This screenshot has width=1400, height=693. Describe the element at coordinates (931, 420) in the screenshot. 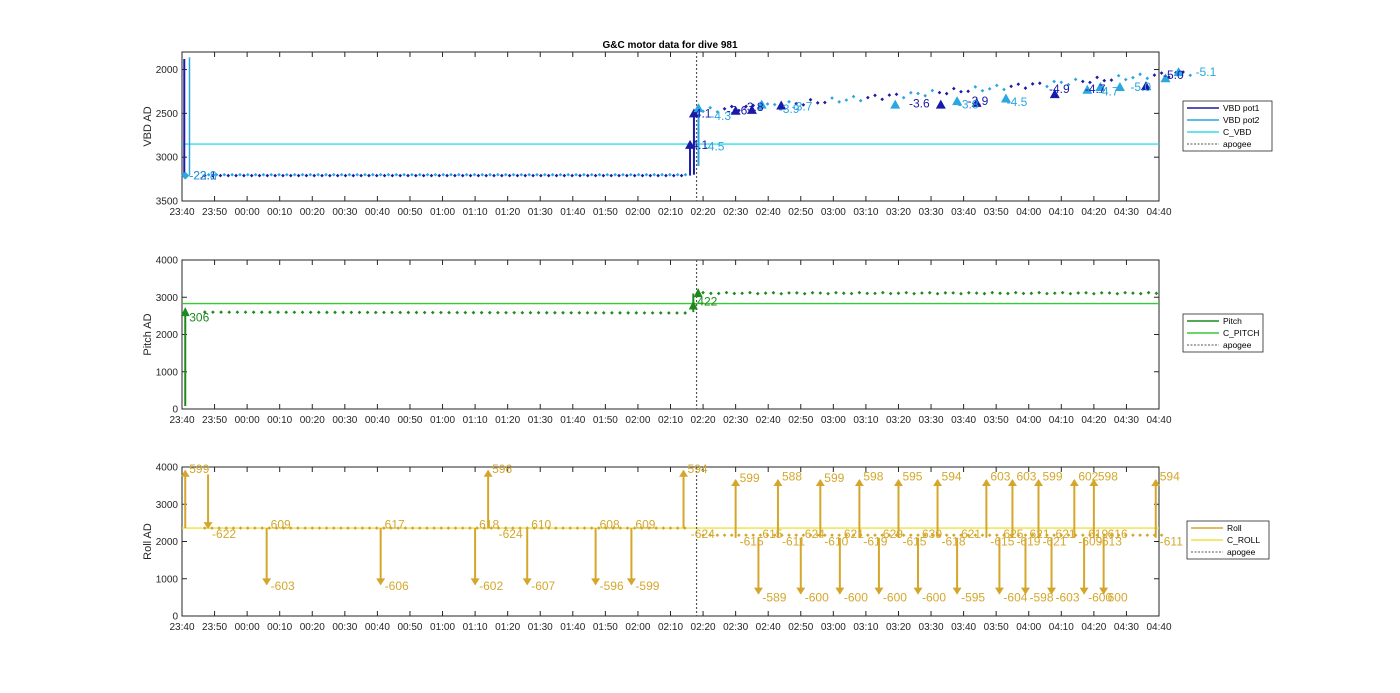

I see `x-tick-label: 03:30` at that location.